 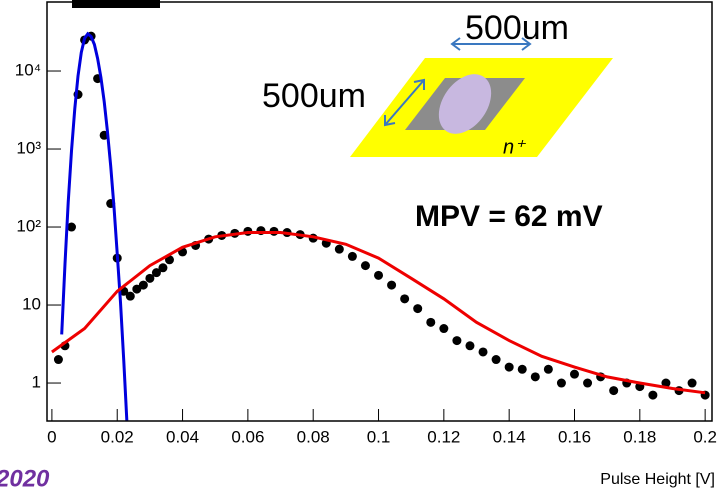 I want to click on arrow, so click(x=404, y=102).